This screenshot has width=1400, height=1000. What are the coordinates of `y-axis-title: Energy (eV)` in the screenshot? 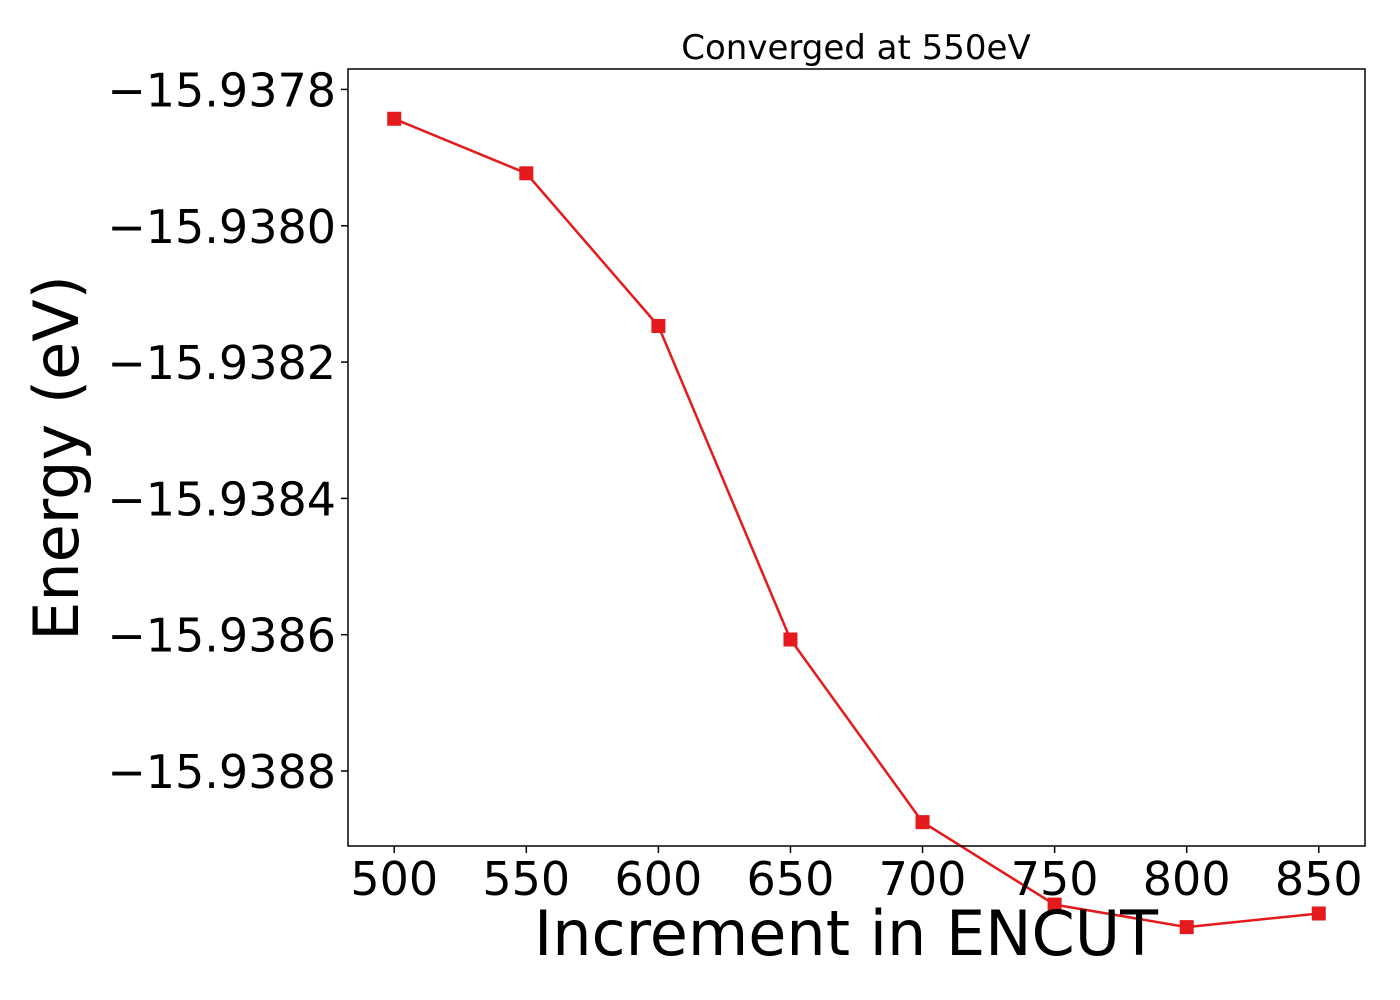 It's located at (56, 458).